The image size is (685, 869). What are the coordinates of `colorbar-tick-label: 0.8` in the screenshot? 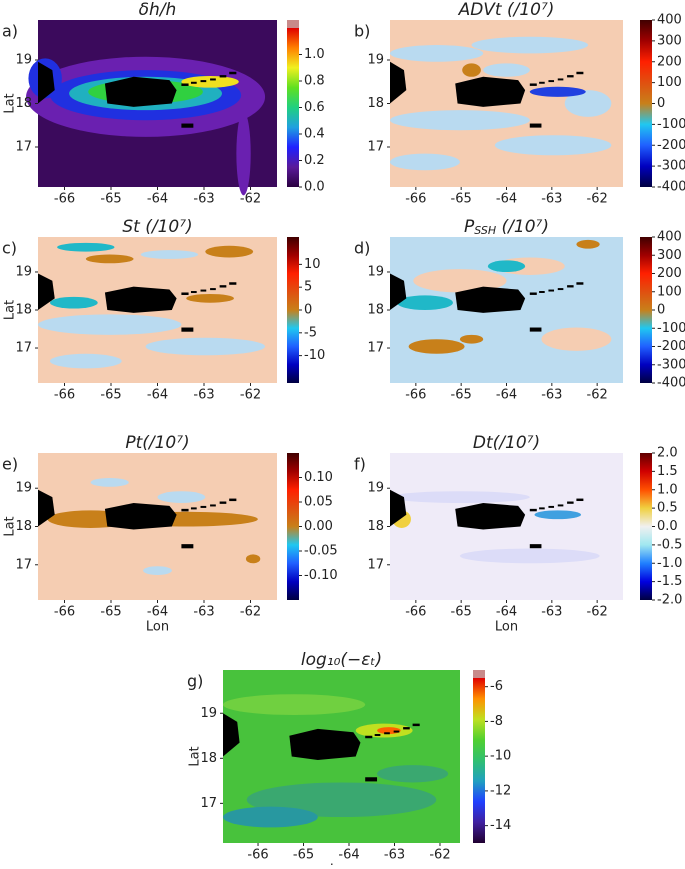 It's located at (314, 81).